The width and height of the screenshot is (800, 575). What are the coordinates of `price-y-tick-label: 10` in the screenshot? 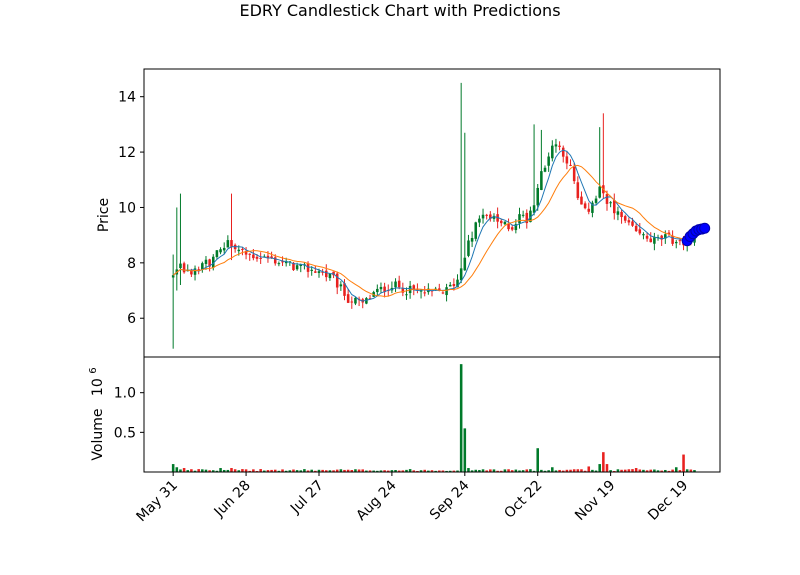 It's located at (127, 208).